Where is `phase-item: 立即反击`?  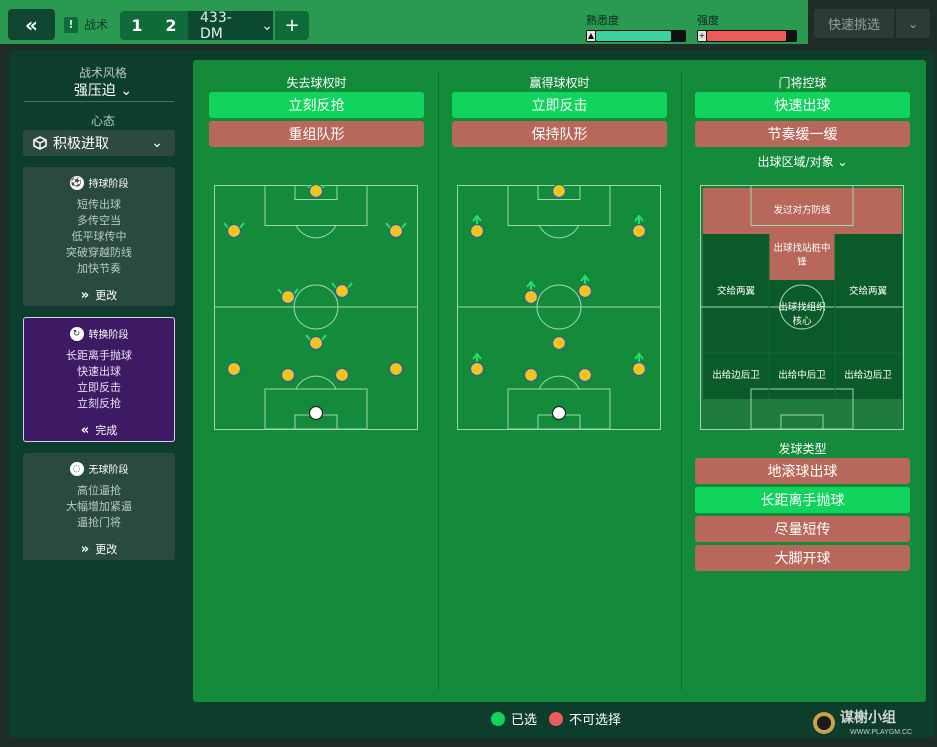 phase-item: 立即反击 is located at coordinates (99, 387).